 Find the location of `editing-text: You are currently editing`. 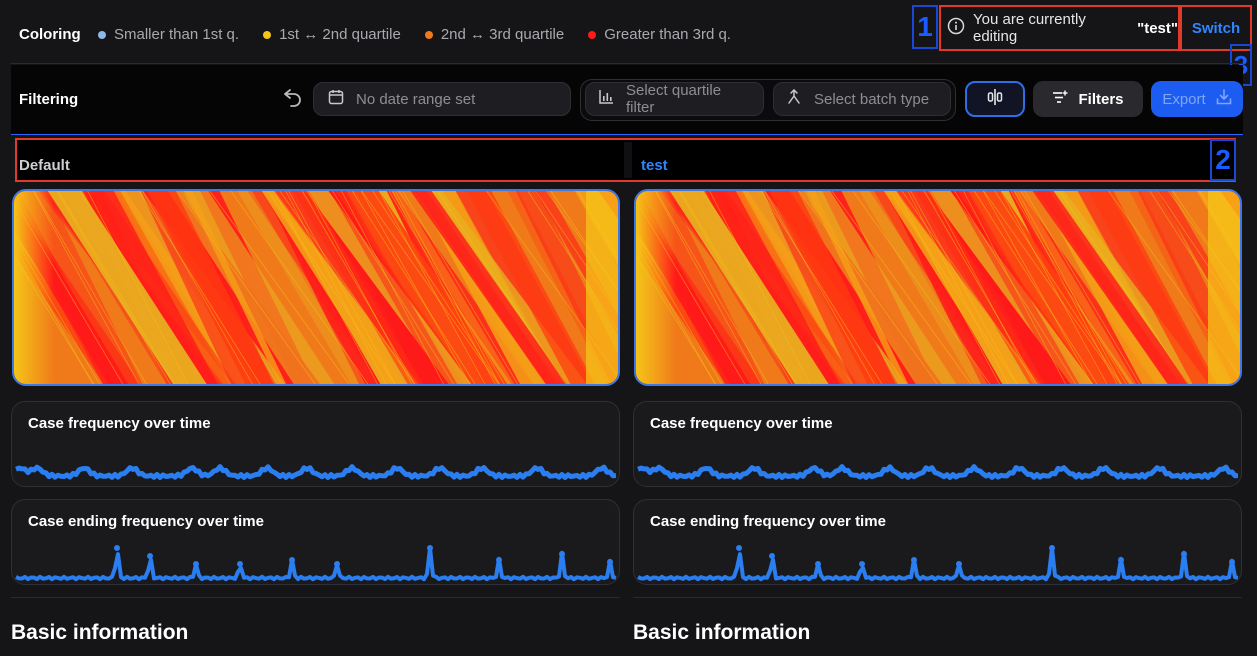

editing-text: You are currently editing is located at coordinates (1029, 28).